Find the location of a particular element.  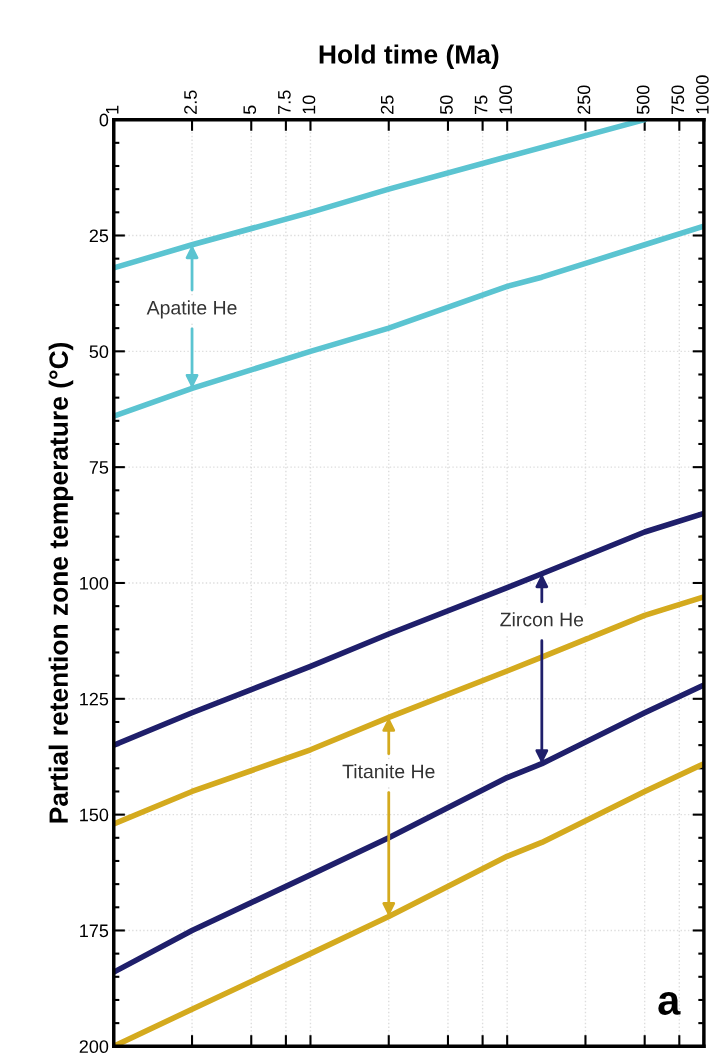

x-tick-label: 25 is located at coordinates (387, 104).